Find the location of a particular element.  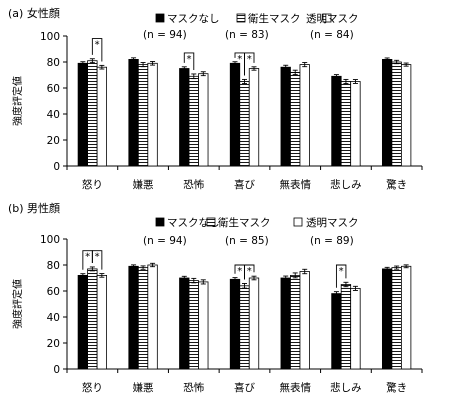

x-tick-label: 悲しみ is located at coordinates (346, 387).